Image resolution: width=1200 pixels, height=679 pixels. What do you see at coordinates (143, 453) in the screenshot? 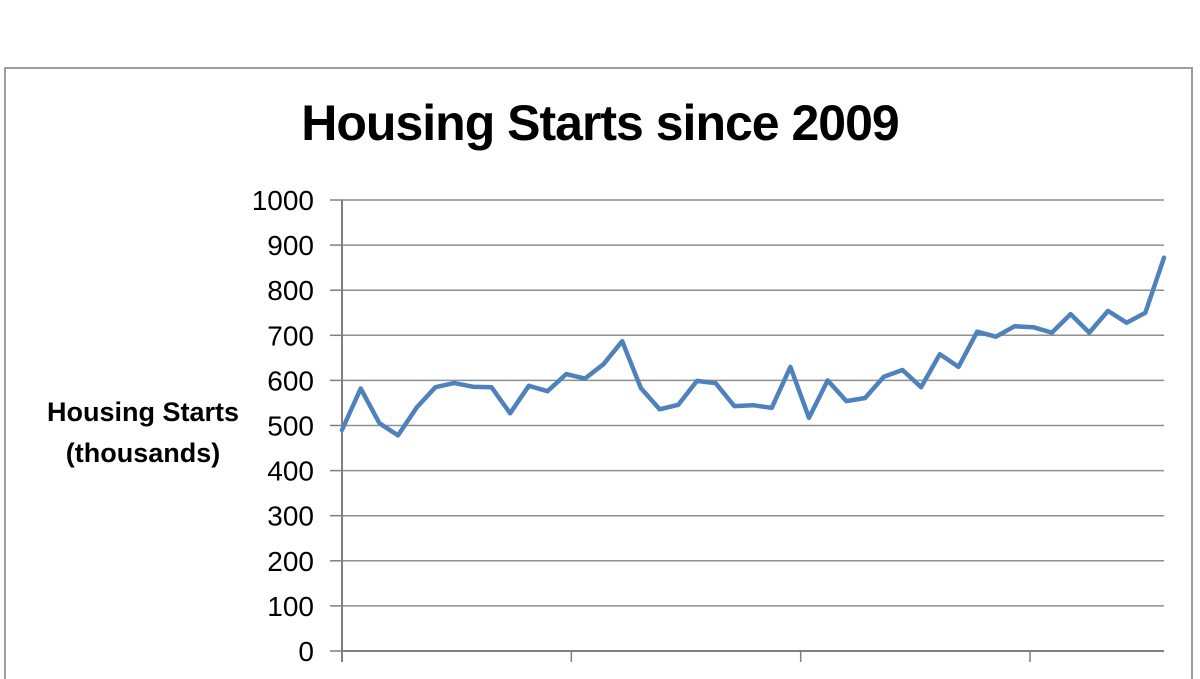
I see `y-axis-title-line2: (thousands)` at bounding box center [143, 453].